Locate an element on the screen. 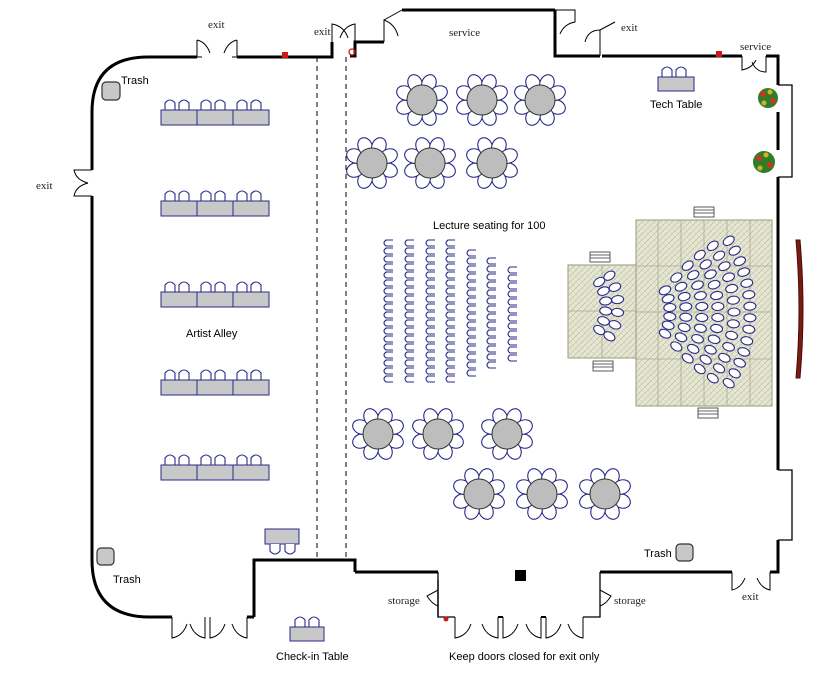 The height and width of the screenshot is (676, 830). trash-label: Trash is located at coordinates (135, 81).